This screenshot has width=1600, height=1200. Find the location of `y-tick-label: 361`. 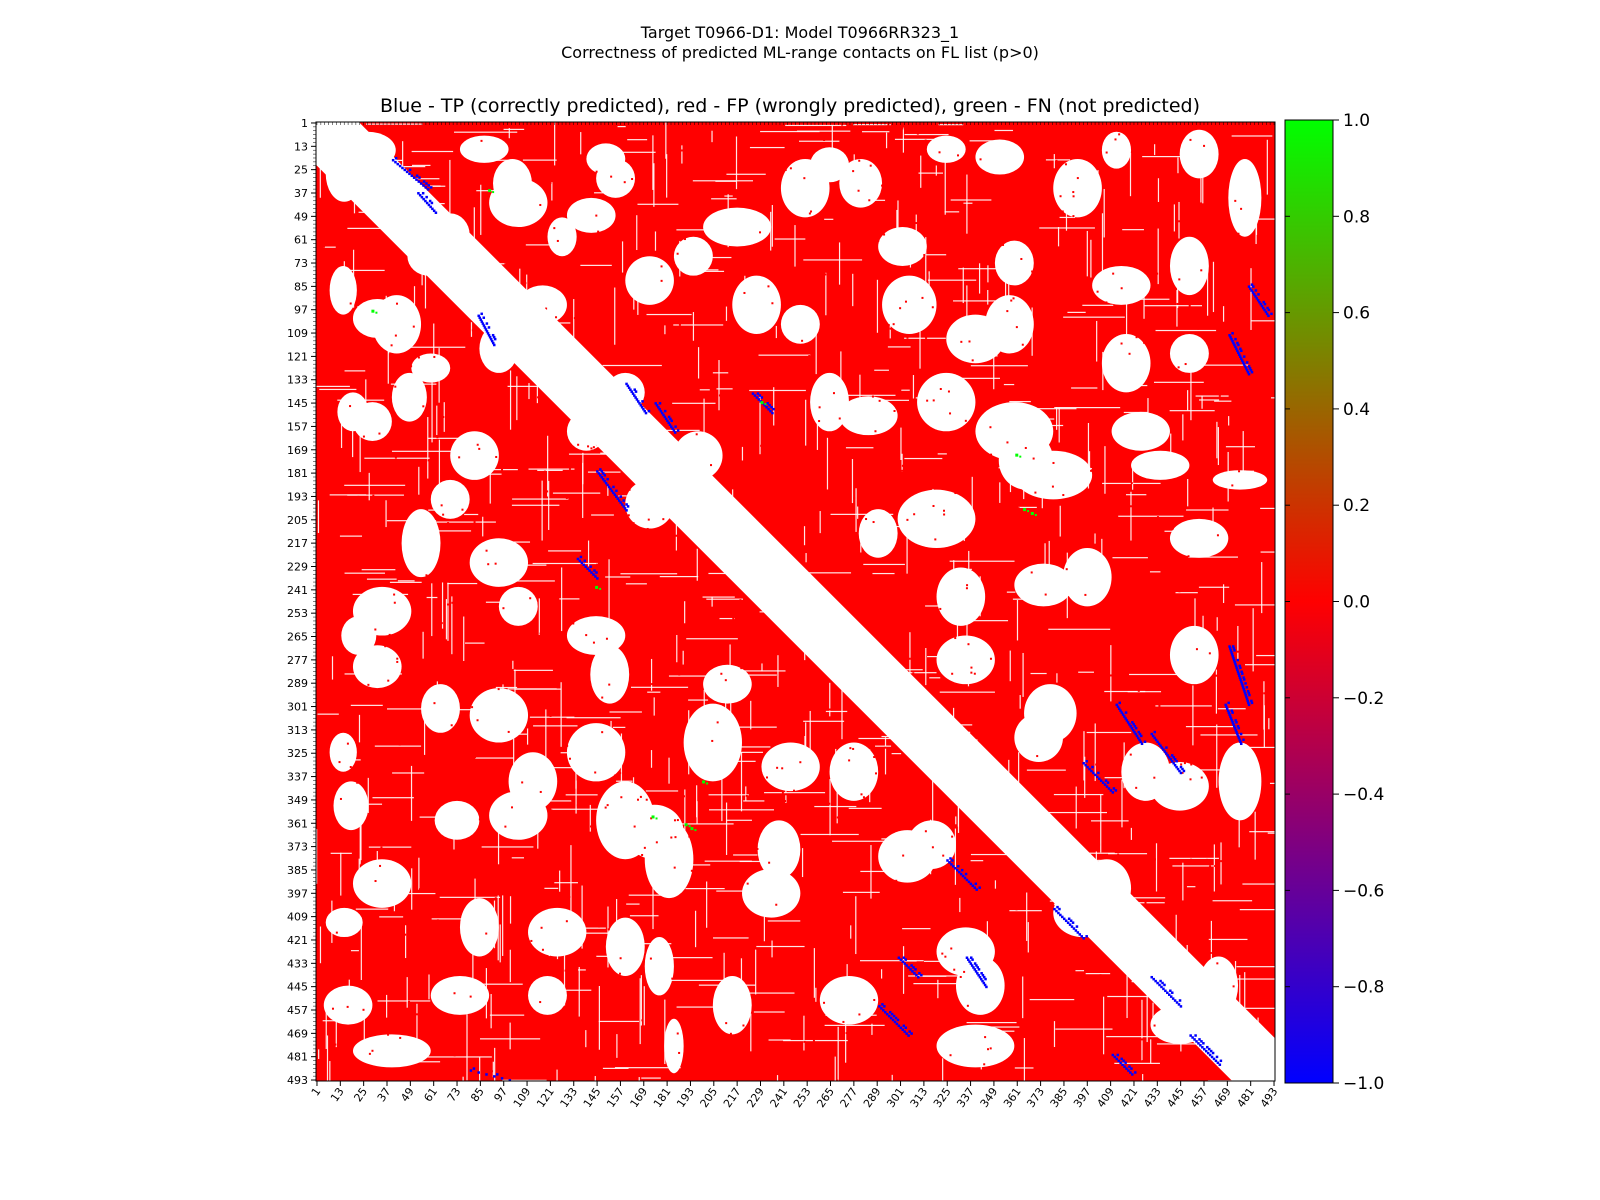

y-tick-label: 361 is located at coordinates (297, 823).